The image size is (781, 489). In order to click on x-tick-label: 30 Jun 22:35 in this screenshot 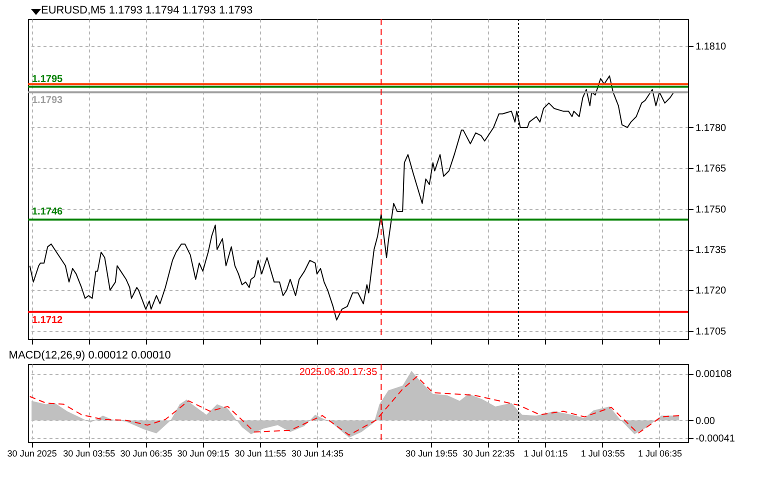, I will do `click(488, 453)`.